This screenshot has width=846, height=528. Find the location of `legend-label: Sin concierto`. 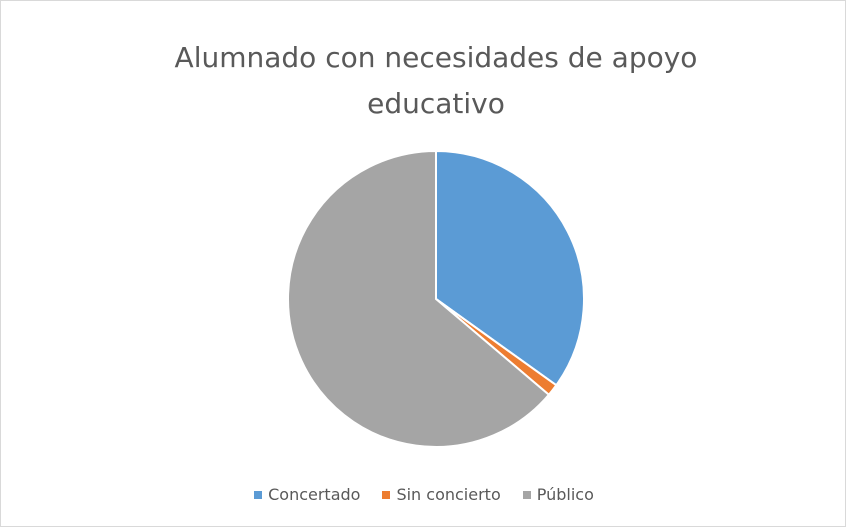

legend-label: Sin concierto is located at coordinates (448, 494).